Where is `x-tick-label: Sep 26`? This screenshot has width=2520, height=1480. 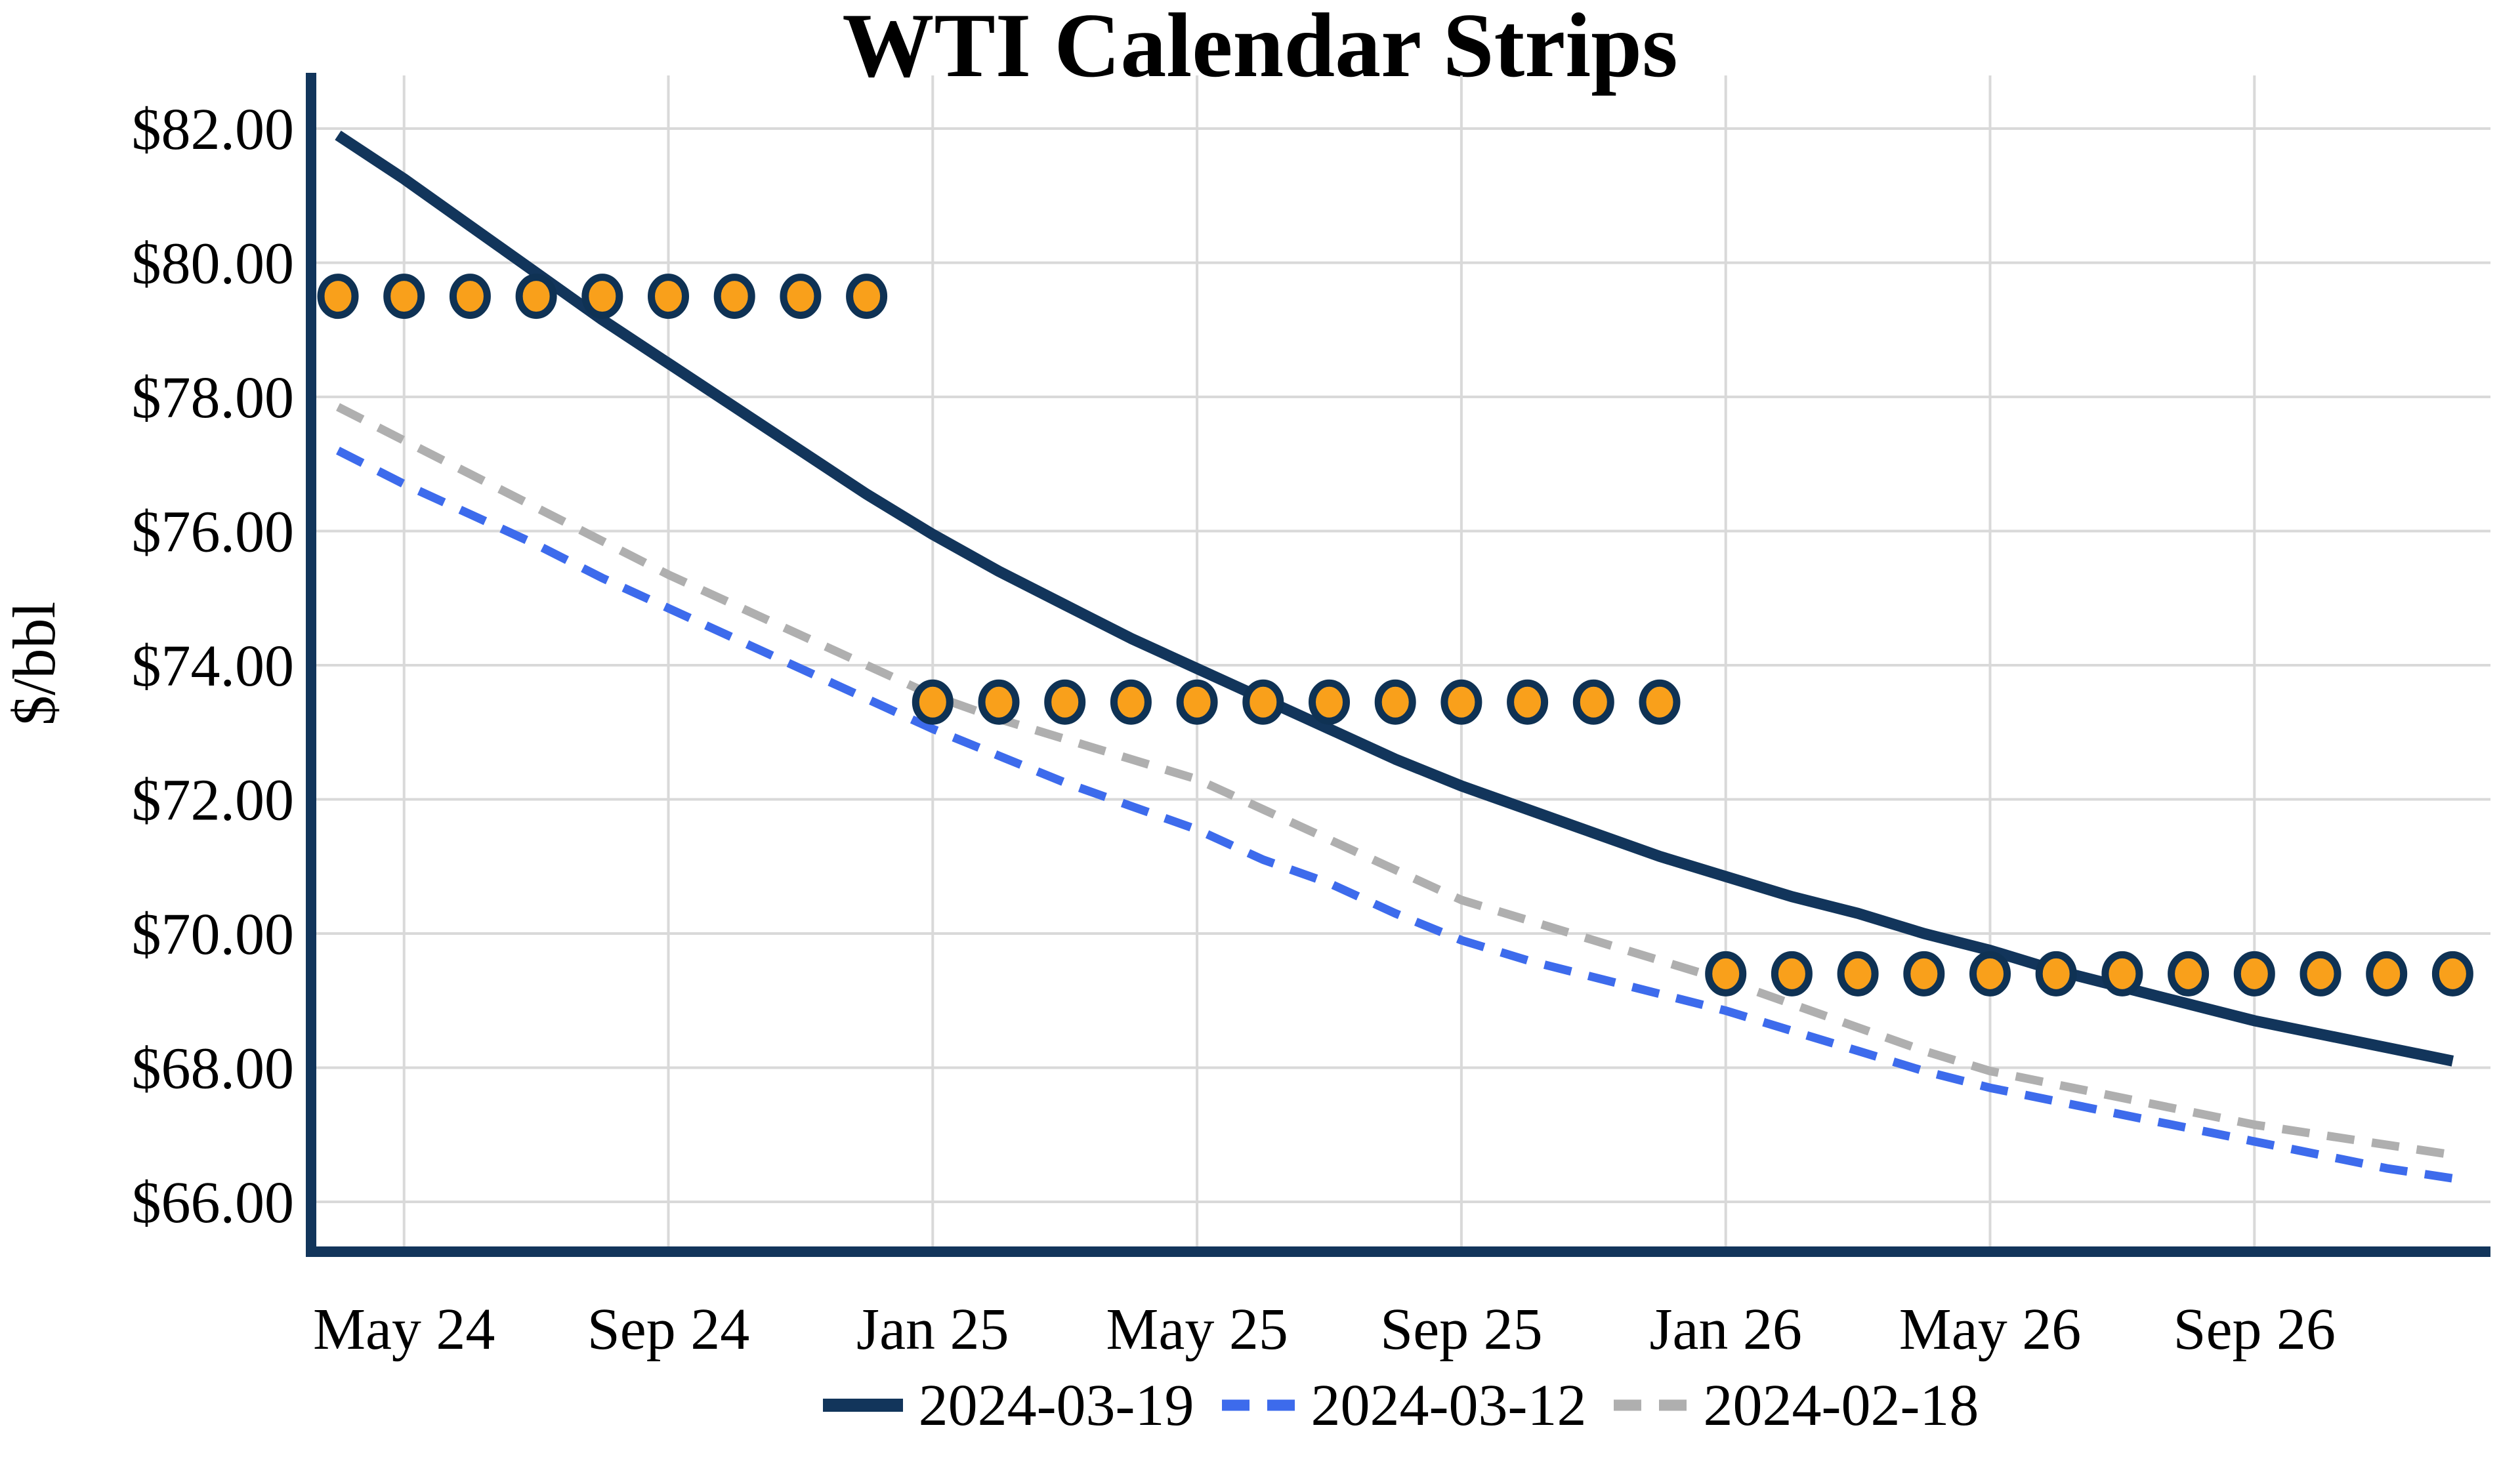
x-tick-label: Sep 26 is located at coordinates (2255, 1329).